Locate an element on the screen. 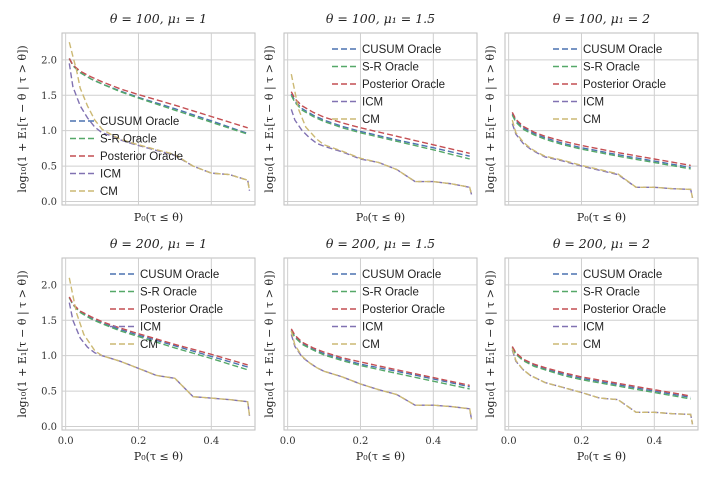 The width and height of the screenshot is (708, 487). panel-title: θ = 200, μ₁ = 1 is located at coordinates (158, 243).